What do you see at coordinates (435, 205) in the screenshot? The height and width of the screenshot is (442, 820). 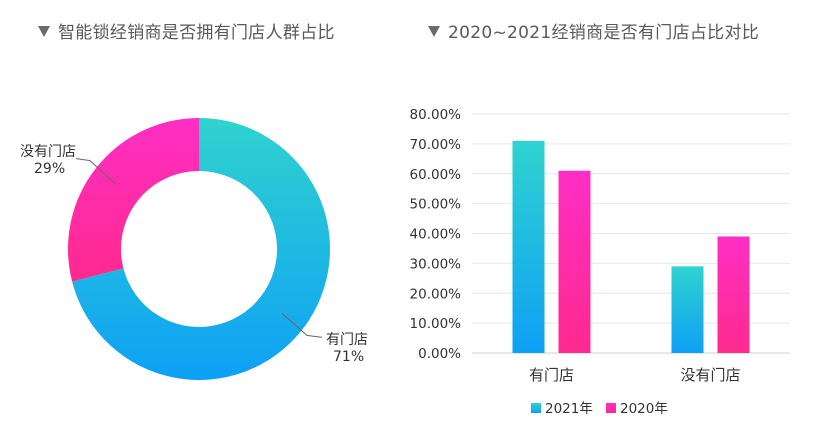 I see `y-tick-label: 50.00%` at bounding box center [435, 205].